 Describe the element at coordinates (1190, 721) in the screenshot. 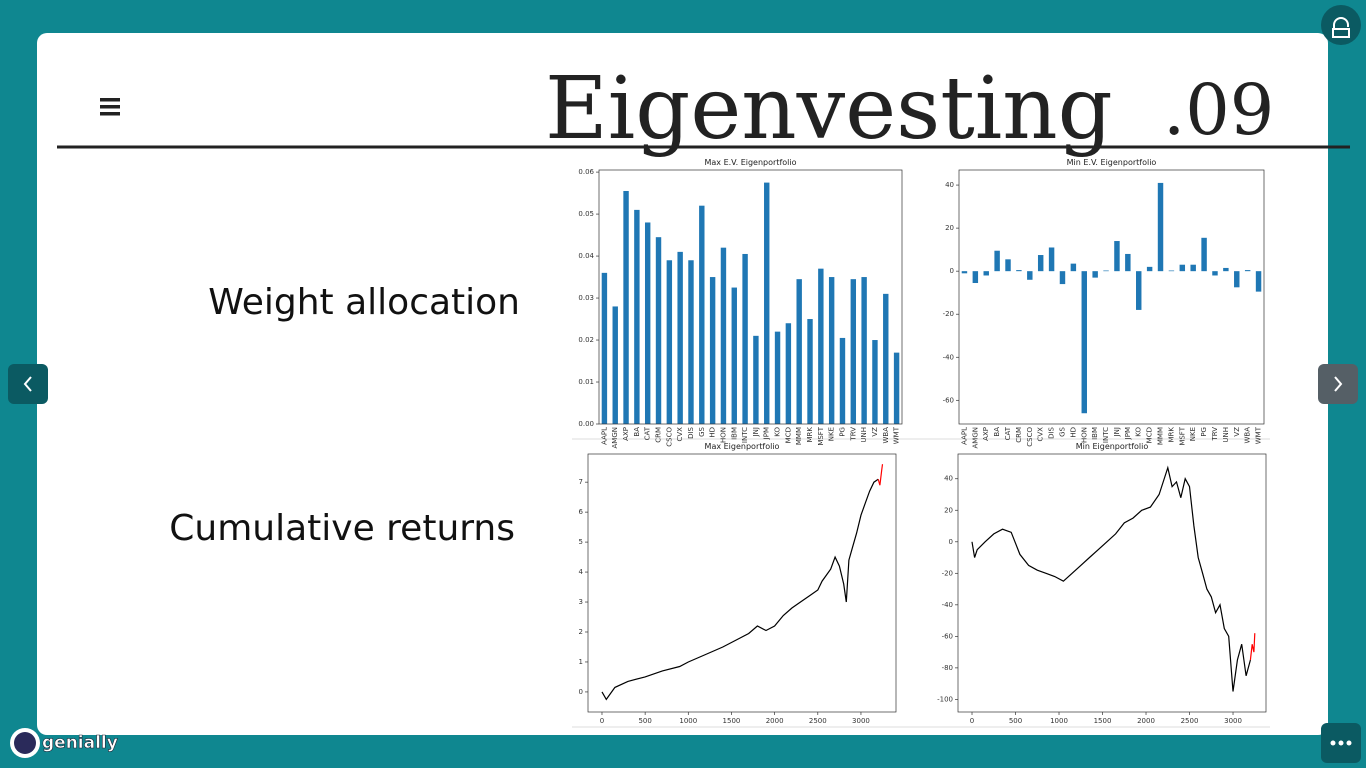

I see `x-tick-label: 2500` at that location.